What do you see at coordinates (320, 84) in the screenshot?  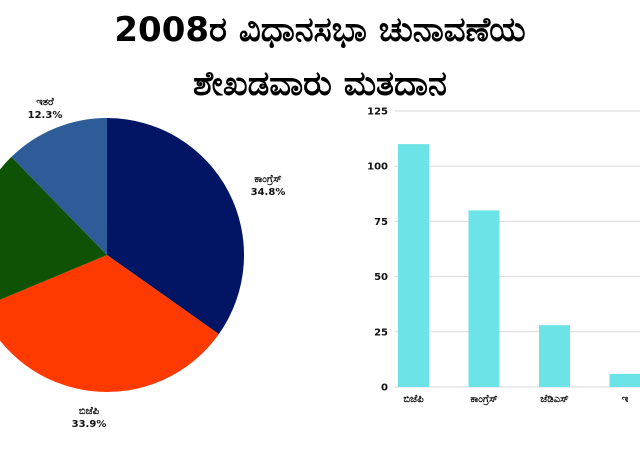 I see `chart-title-line2: ಶೇಖಡವಾರು ಮತದಾನ` at bounding box center [320, 84].